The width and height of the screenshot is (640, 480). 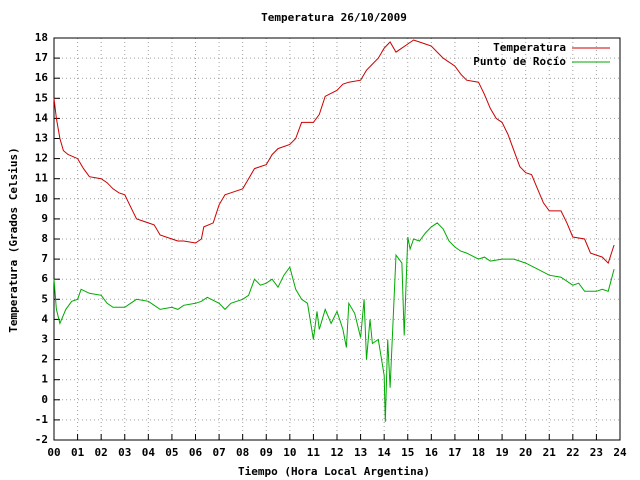 I want to click on chart-title: Temperatura 26/10/2009, so click(x=334, y=17).